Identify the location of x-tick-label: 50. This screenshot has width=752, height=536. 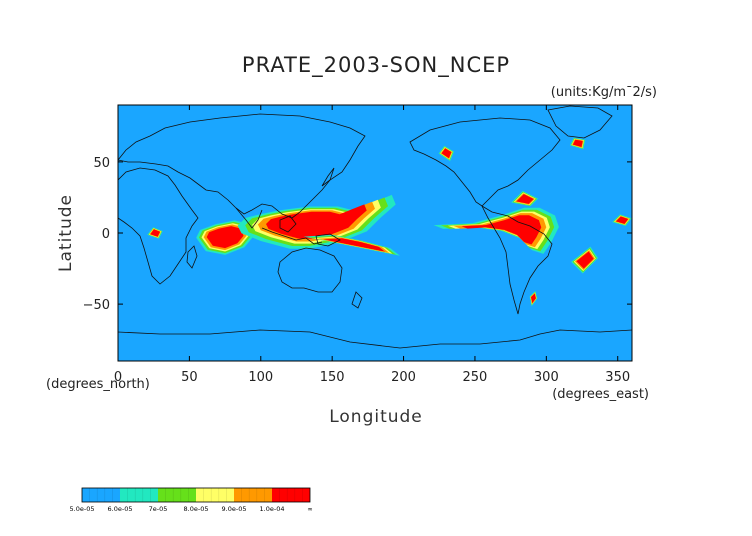
(189, 377).